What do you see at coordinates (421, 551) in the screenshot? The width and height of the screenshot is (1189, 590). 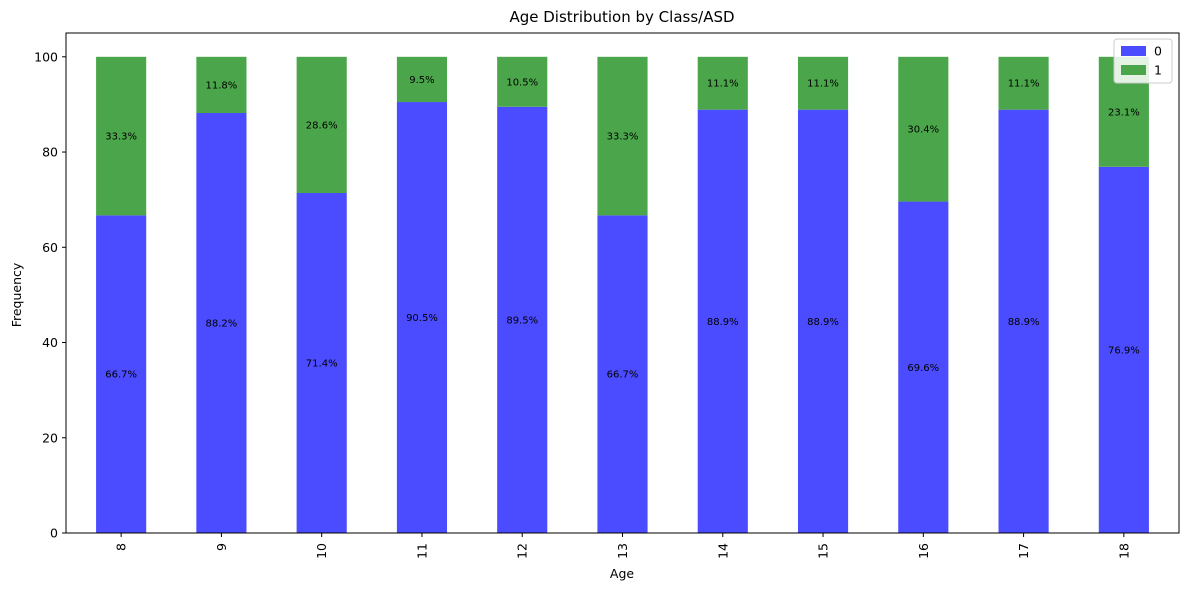 I see `x-tick-label: 11` at bounding box center [421, 551].